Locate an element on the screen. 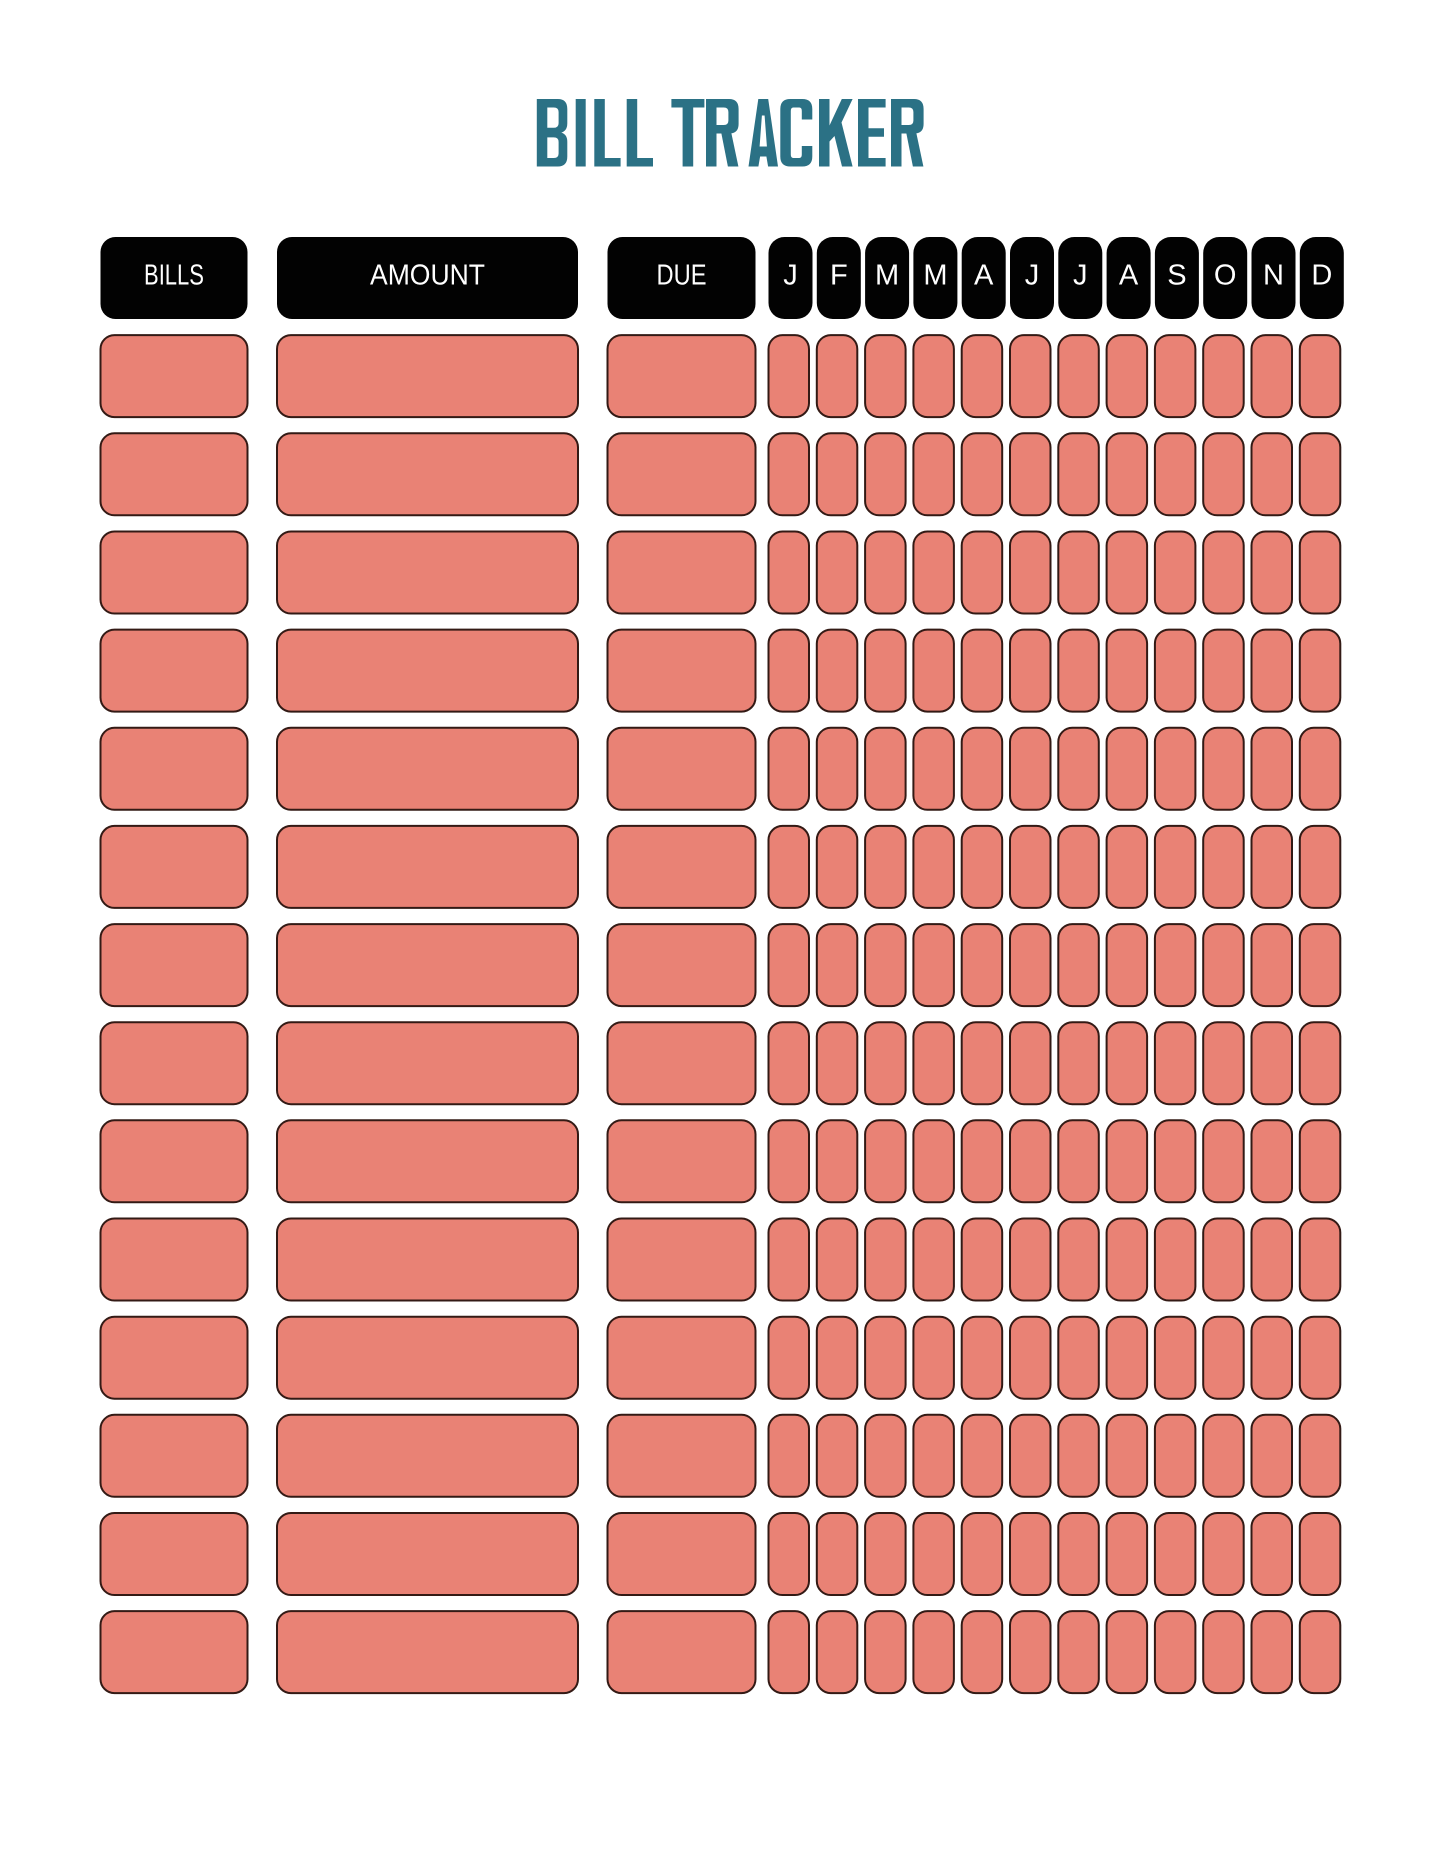 The image size is (1445, 1871). svg-text: F is located at coordinates (839, 276).